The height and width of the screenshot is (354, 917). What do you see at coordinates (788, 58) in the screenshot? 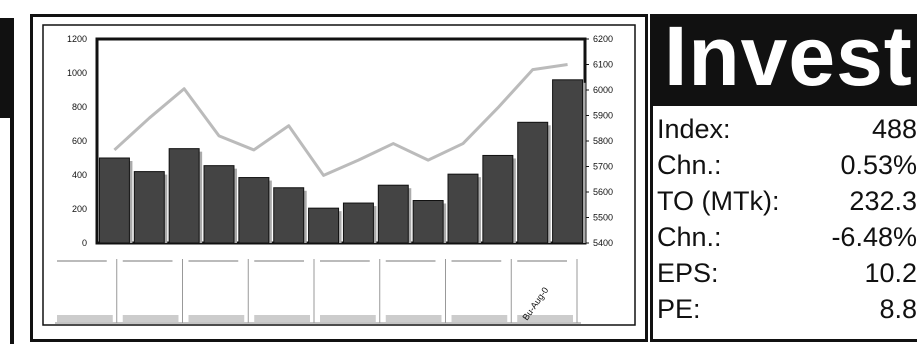
I see `invest-title: Invest` at bounding box center [788, 58].